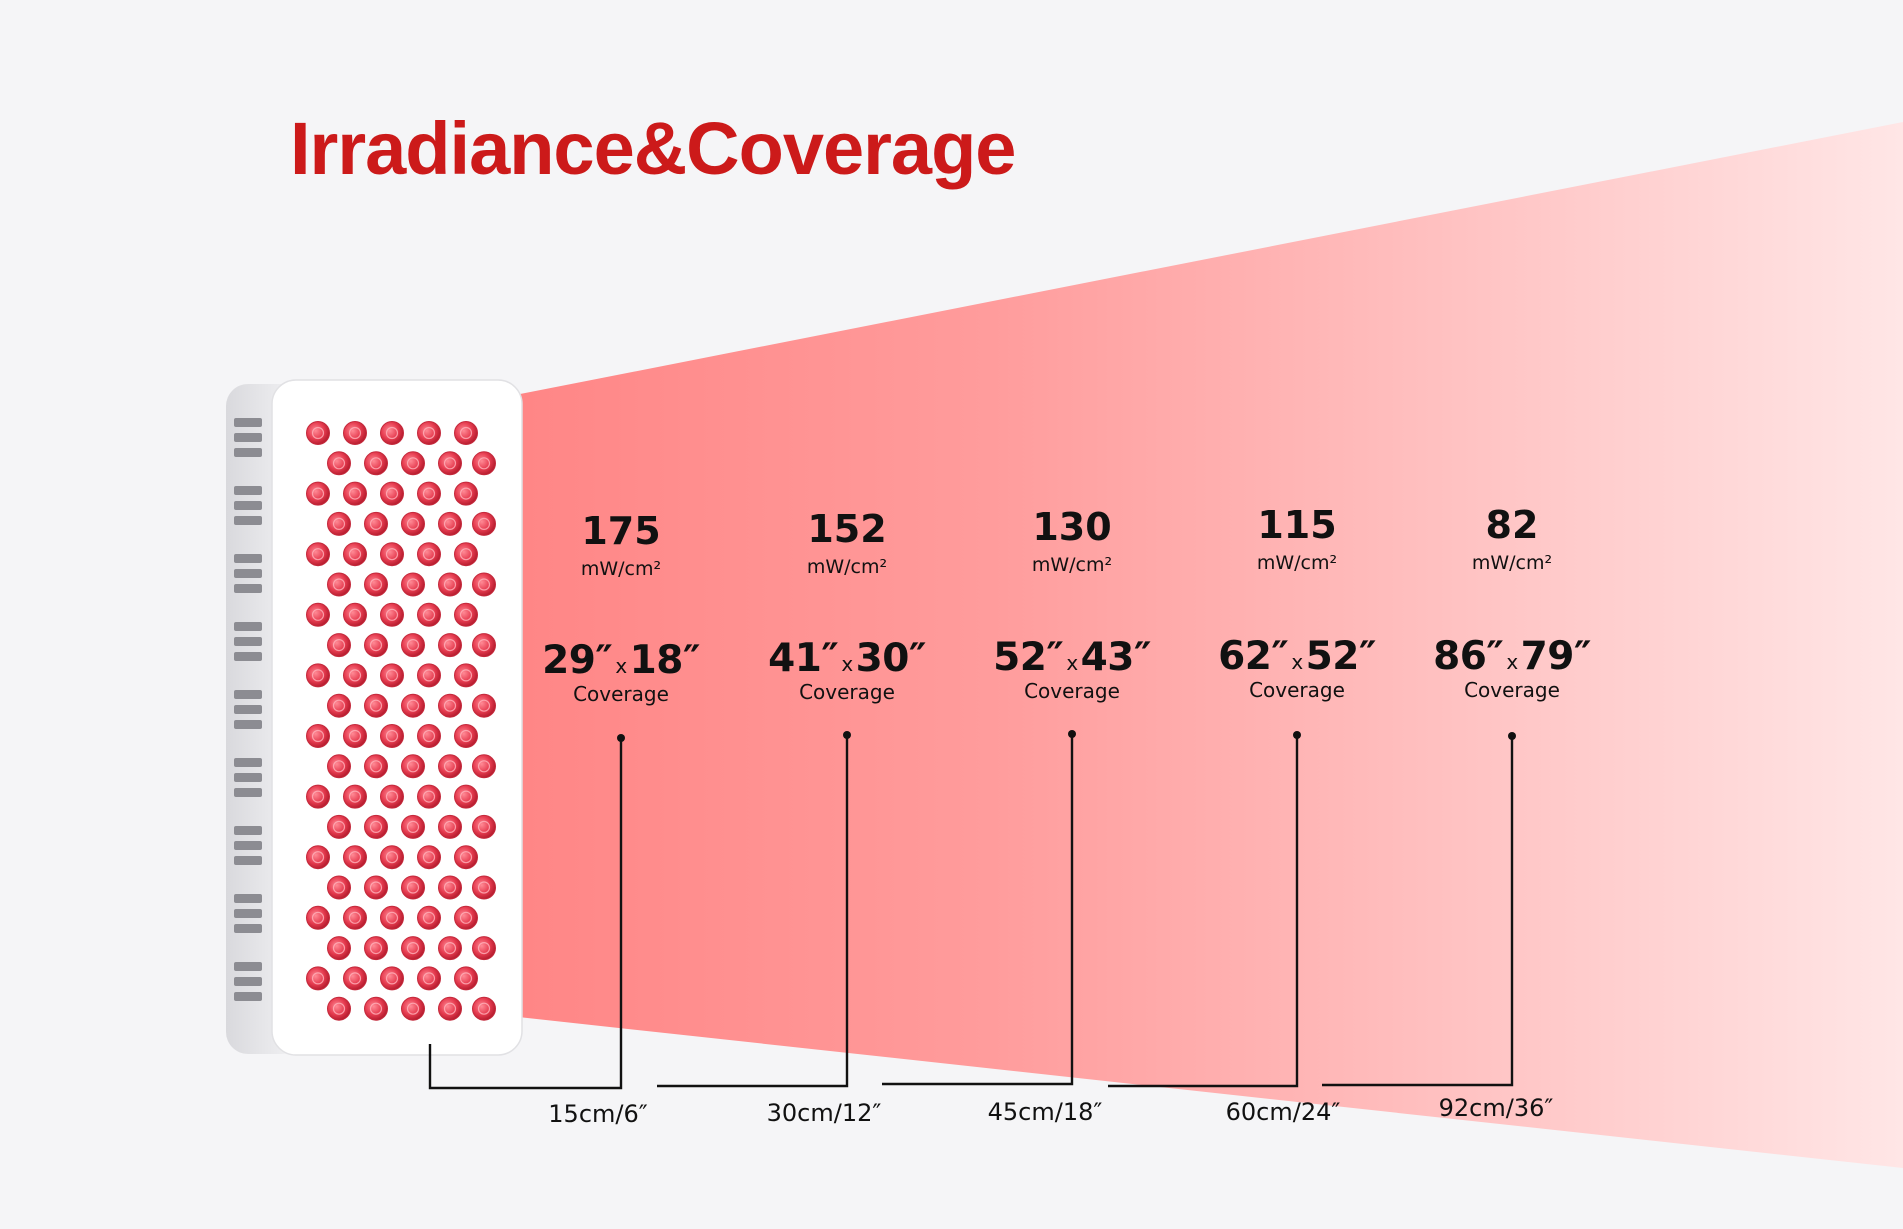 Image resolution: width=1903 pixels, height=1229 pixels. I want to click on coverage-label: 86″ x79″ Coverage, so click(1512, 668).